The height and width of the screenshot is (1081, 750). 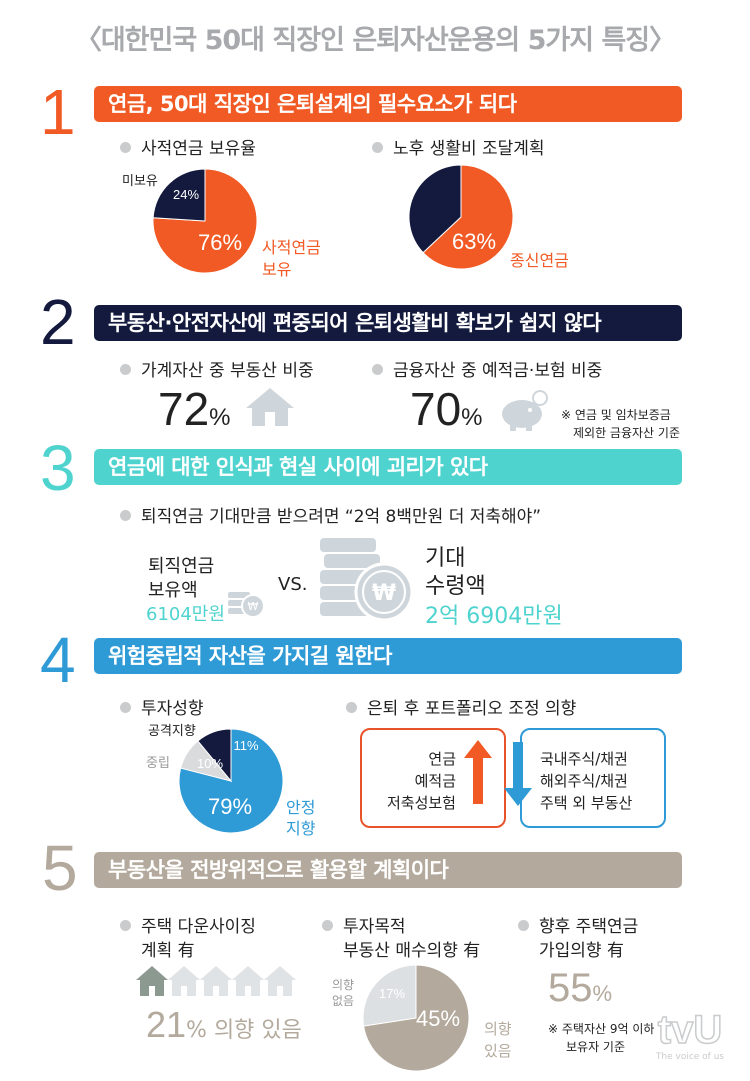 I want to click on section-1-bullet-1: 사적연금 보유율, so click(x=188, y=146).